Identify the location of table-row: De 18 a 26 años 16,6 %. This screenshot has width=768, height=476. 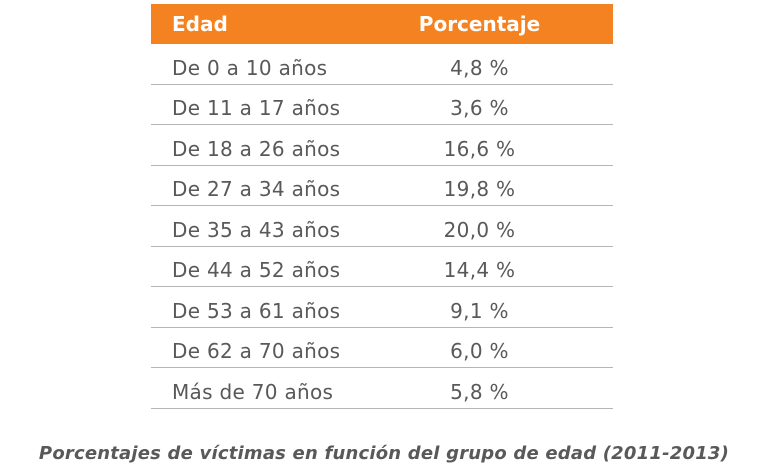
(382, 145).